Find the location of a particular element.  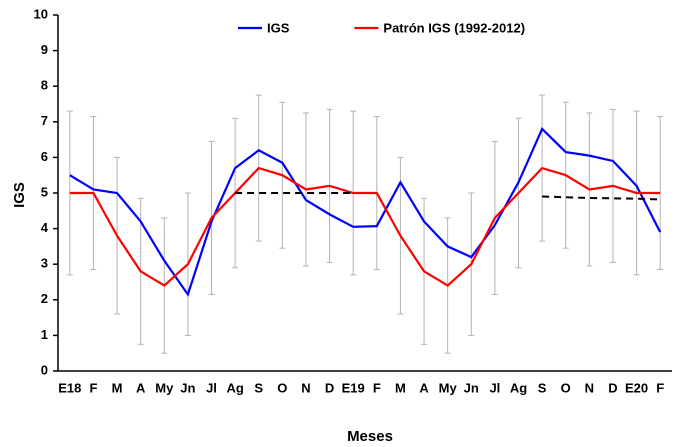

x-tick-label: E20 is located at coordinates (636, 387).